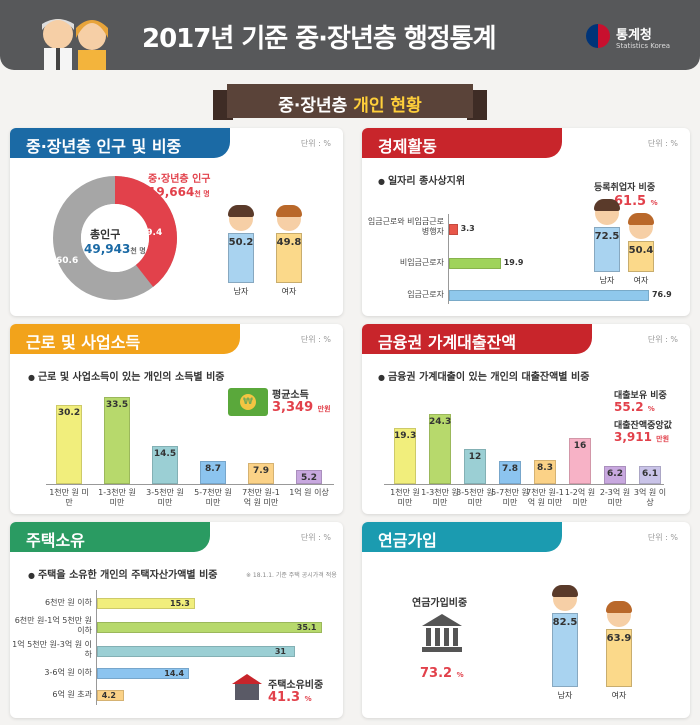  Describe the element at coordinates (526, 620) in the screenshot. I see `pension-panel: 연금가입 단위 : % 연금가입비중 73.2 % 82.5 남자 63.9 여자` at that location.